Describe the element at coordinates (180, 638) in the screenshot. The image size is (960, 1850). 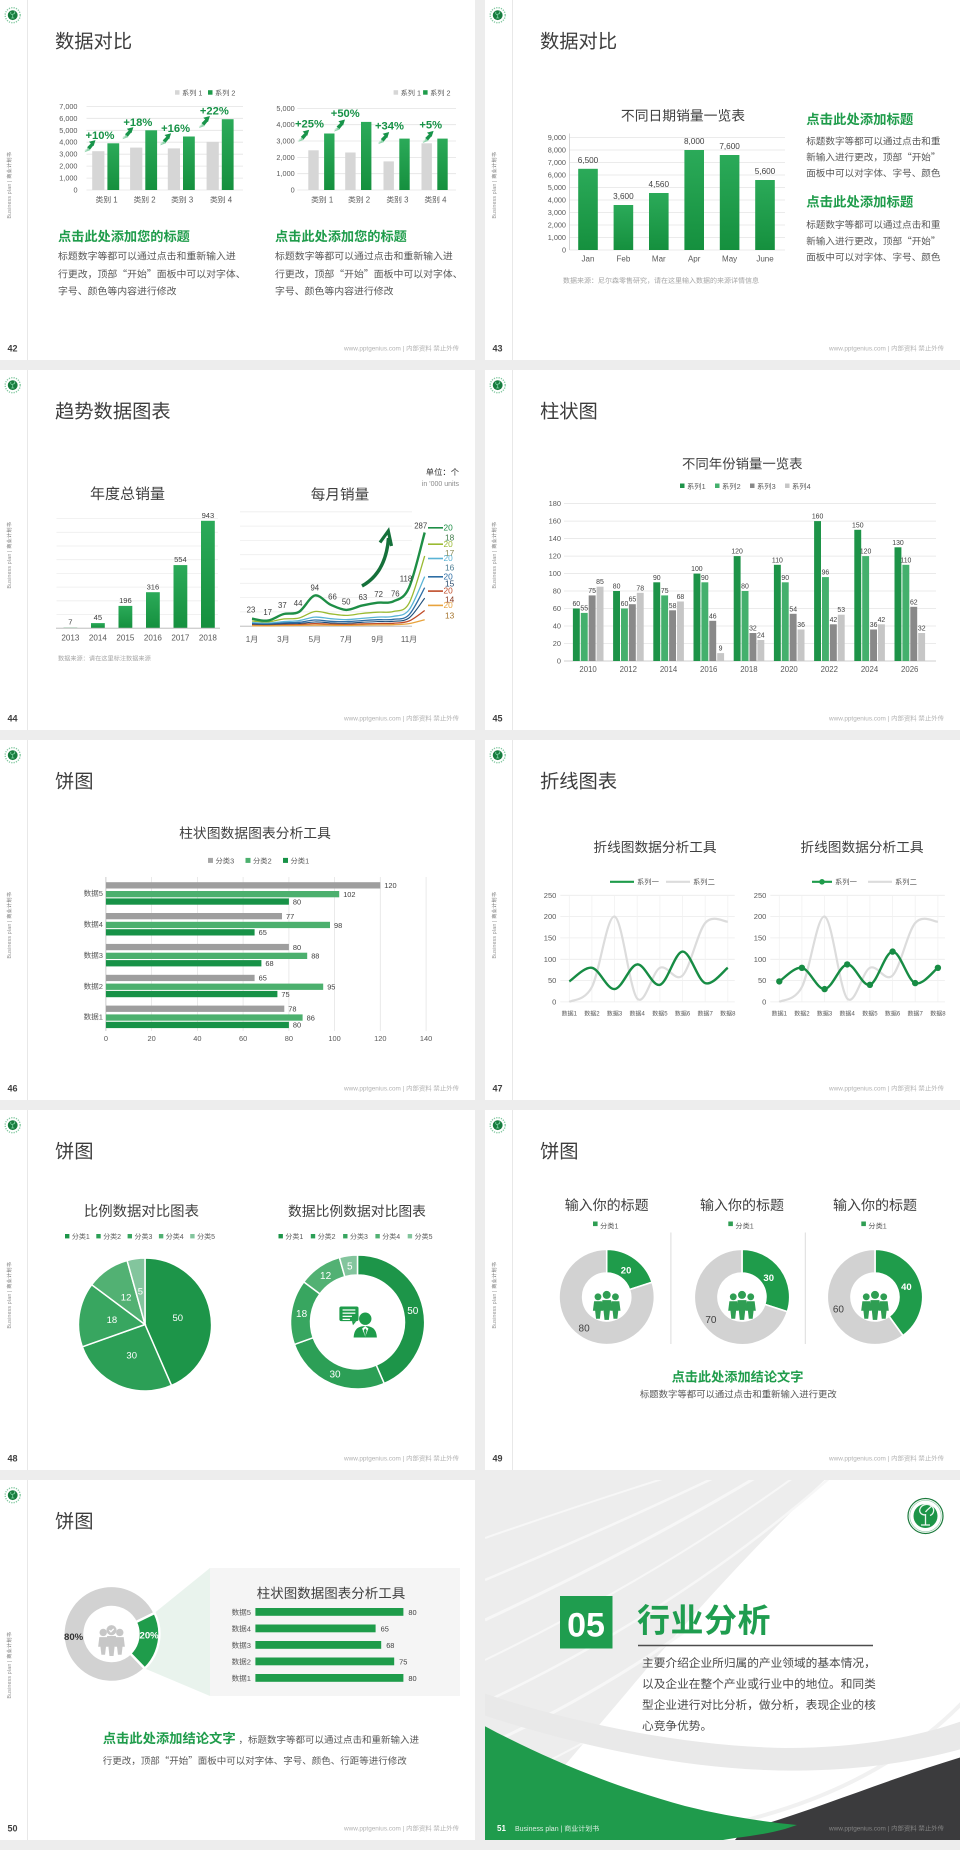
I see `svg-text: 2017` at that location.